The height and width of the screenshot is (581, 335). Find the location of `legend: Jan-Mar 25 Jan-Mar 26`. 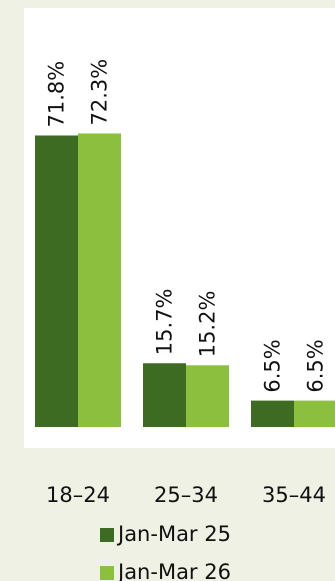

legend: Jan-Mar 25 Jan-Mar 26 is located at coordinates (165, 551).